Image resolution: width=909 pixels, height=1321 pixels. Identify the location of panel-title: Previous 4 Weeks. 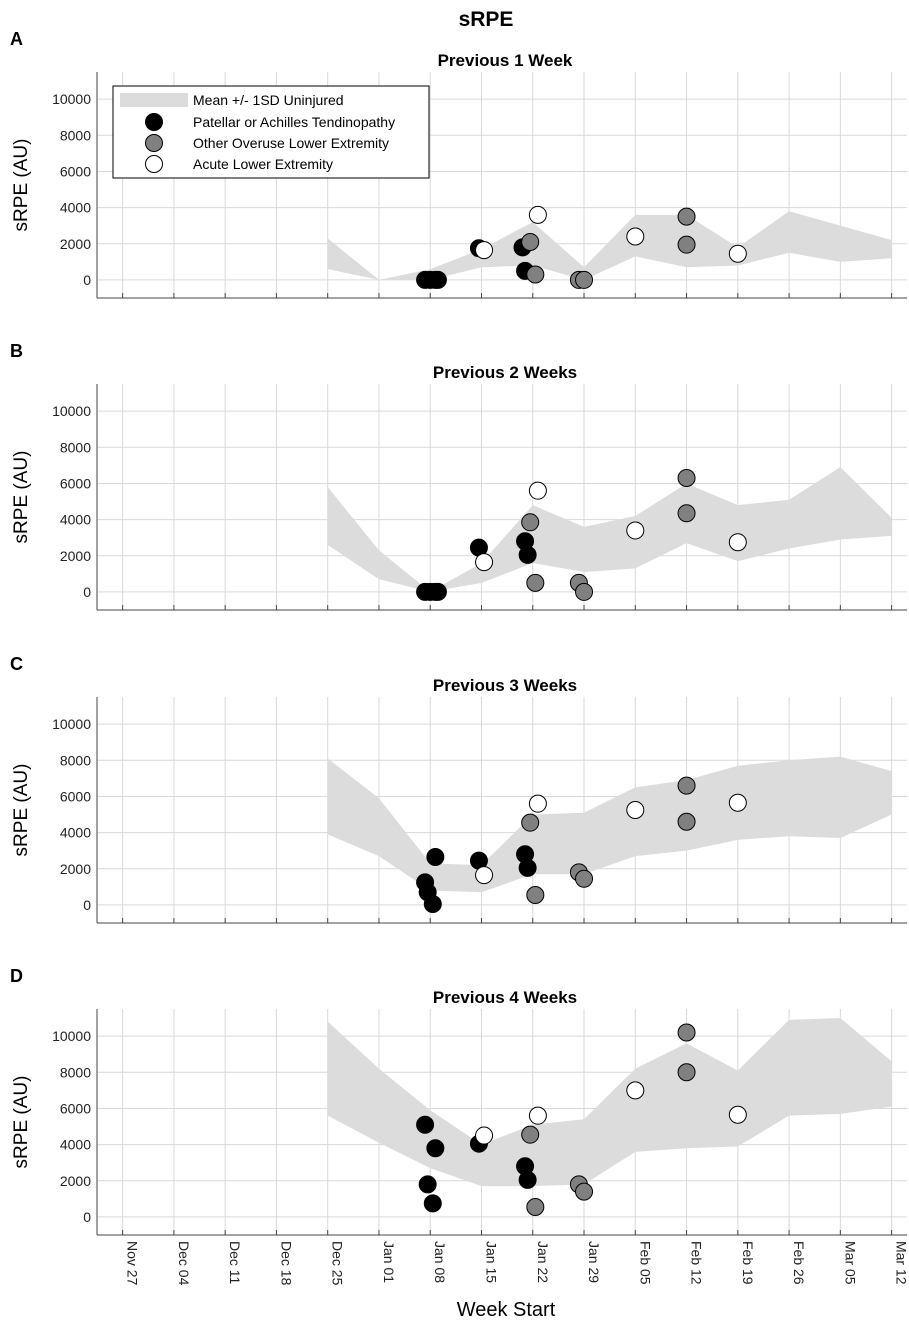
(505, 997).